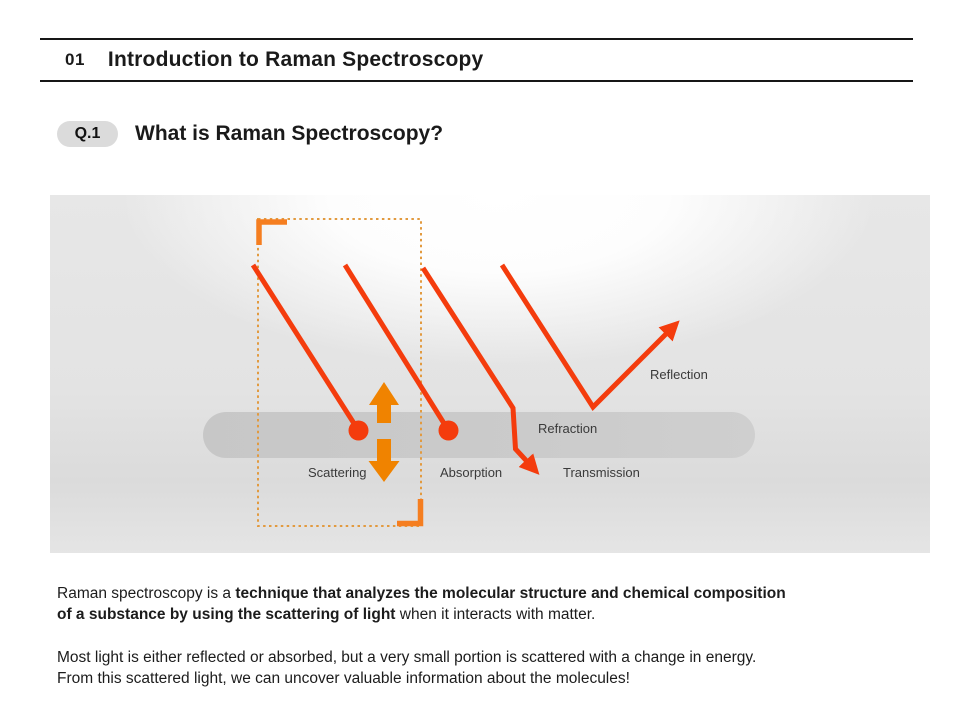 Image resolution: width=960 pixels, height=720 pixels. I want to click on scattering-ray, so click(304, 345).